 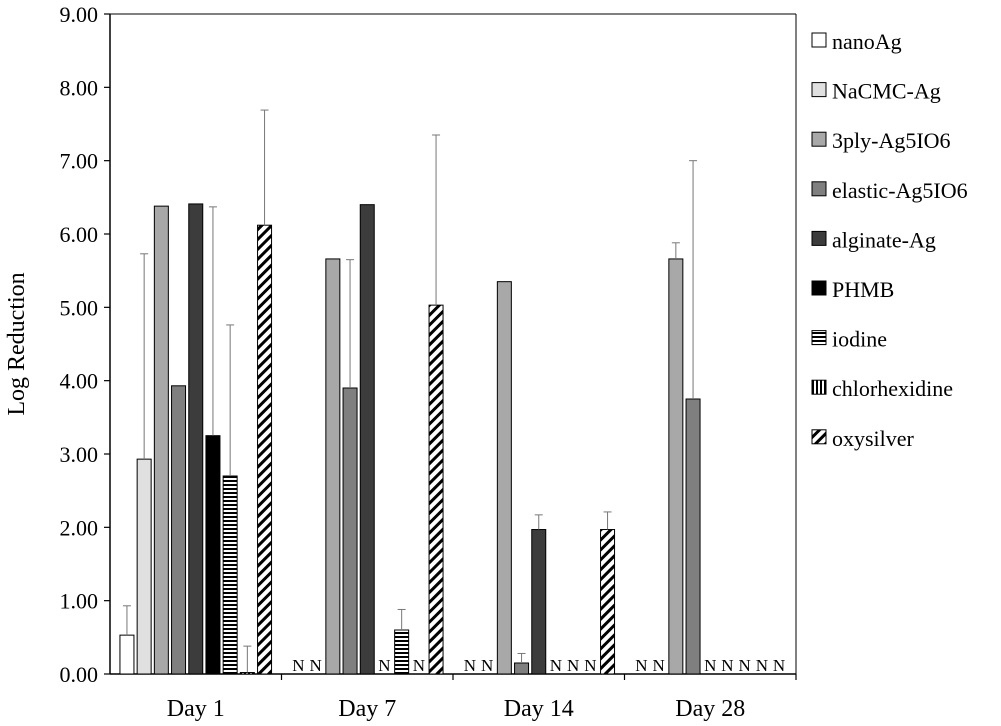 I want to click on y-axis-title: Log Reduction, so click(x=17, y=343).